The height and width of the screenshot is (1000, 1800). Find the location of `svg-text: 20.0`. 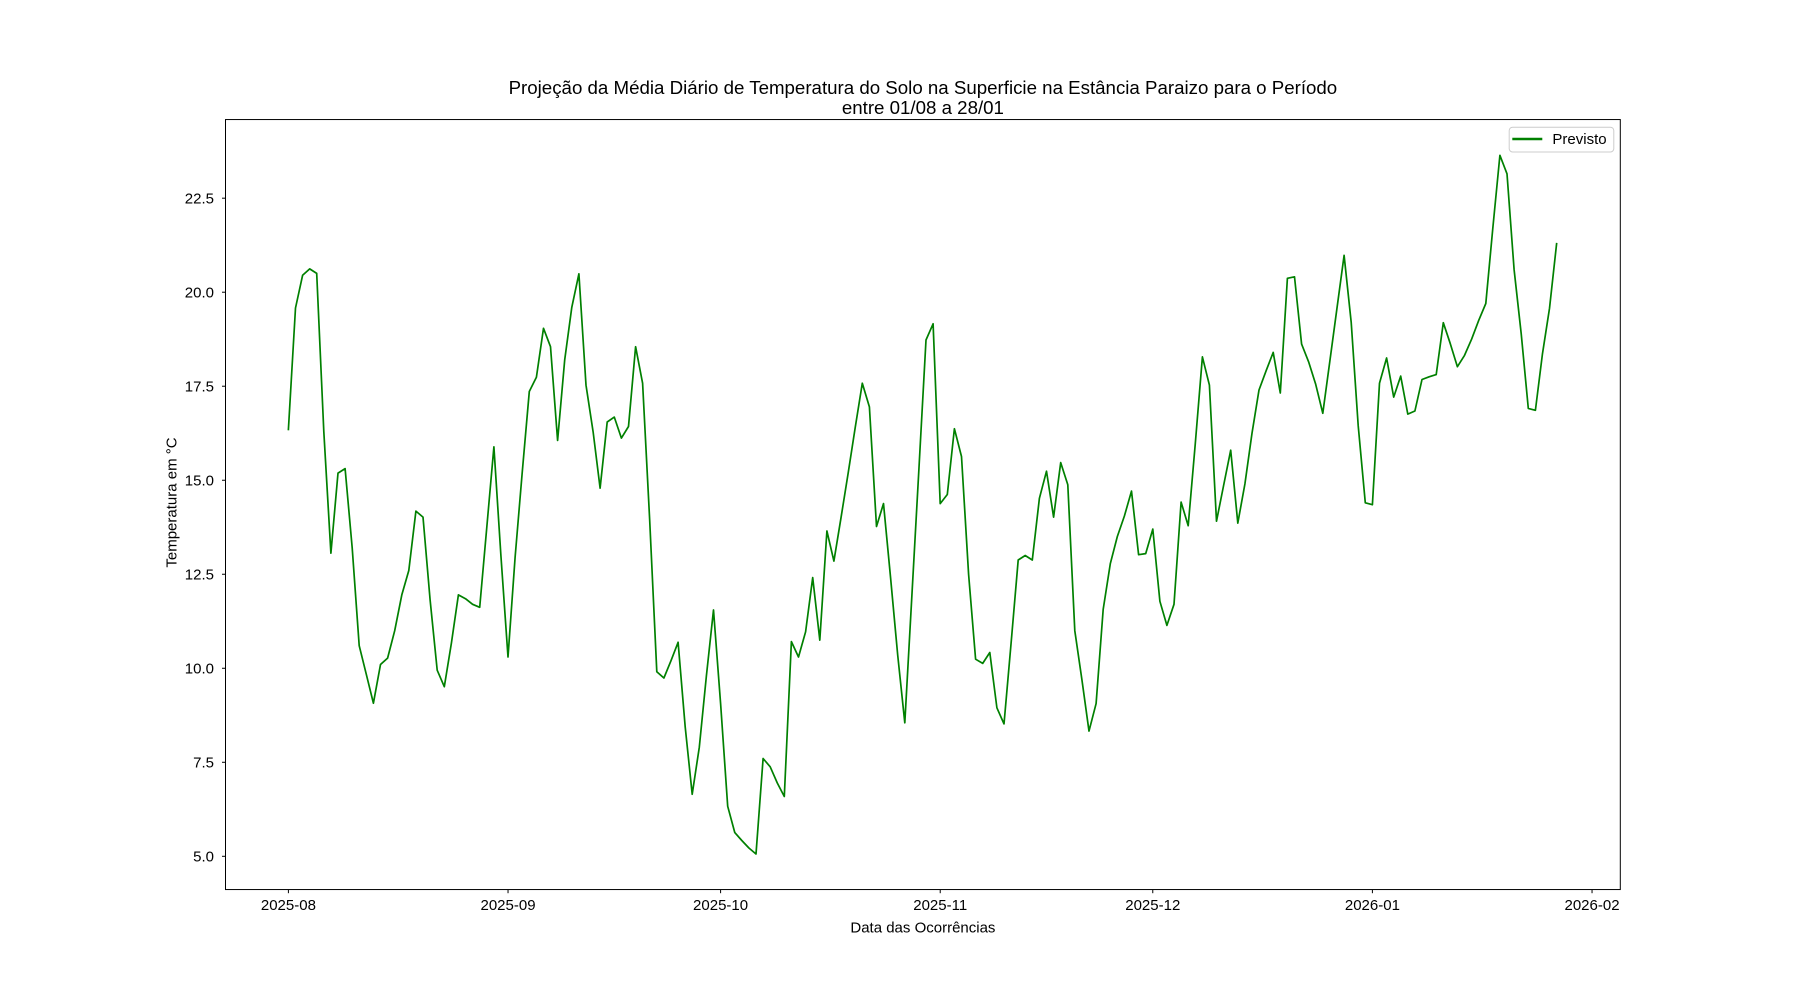

svg-text: 20.0 is located at coordinates (199, 292).